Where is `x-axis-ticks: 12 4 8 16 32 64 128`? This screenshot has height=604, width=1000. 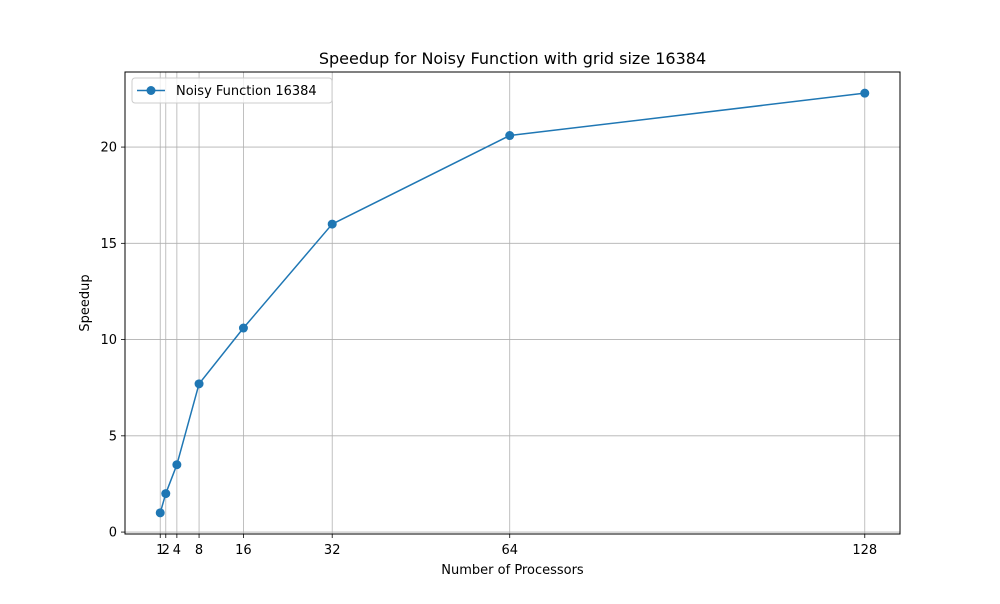 x-axis-ticks: 12 4 8 16 32 64 128 is located at coordinates (516, 546).